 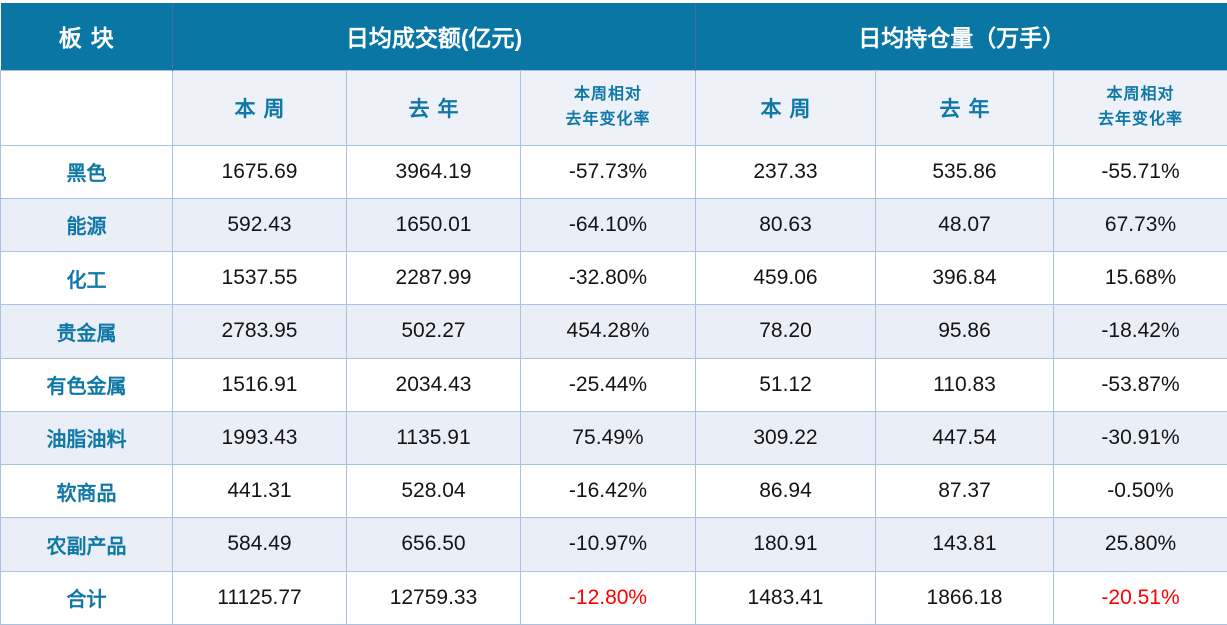 I want to click on corner-header-sector: 板块, so click(x=86, y=36).